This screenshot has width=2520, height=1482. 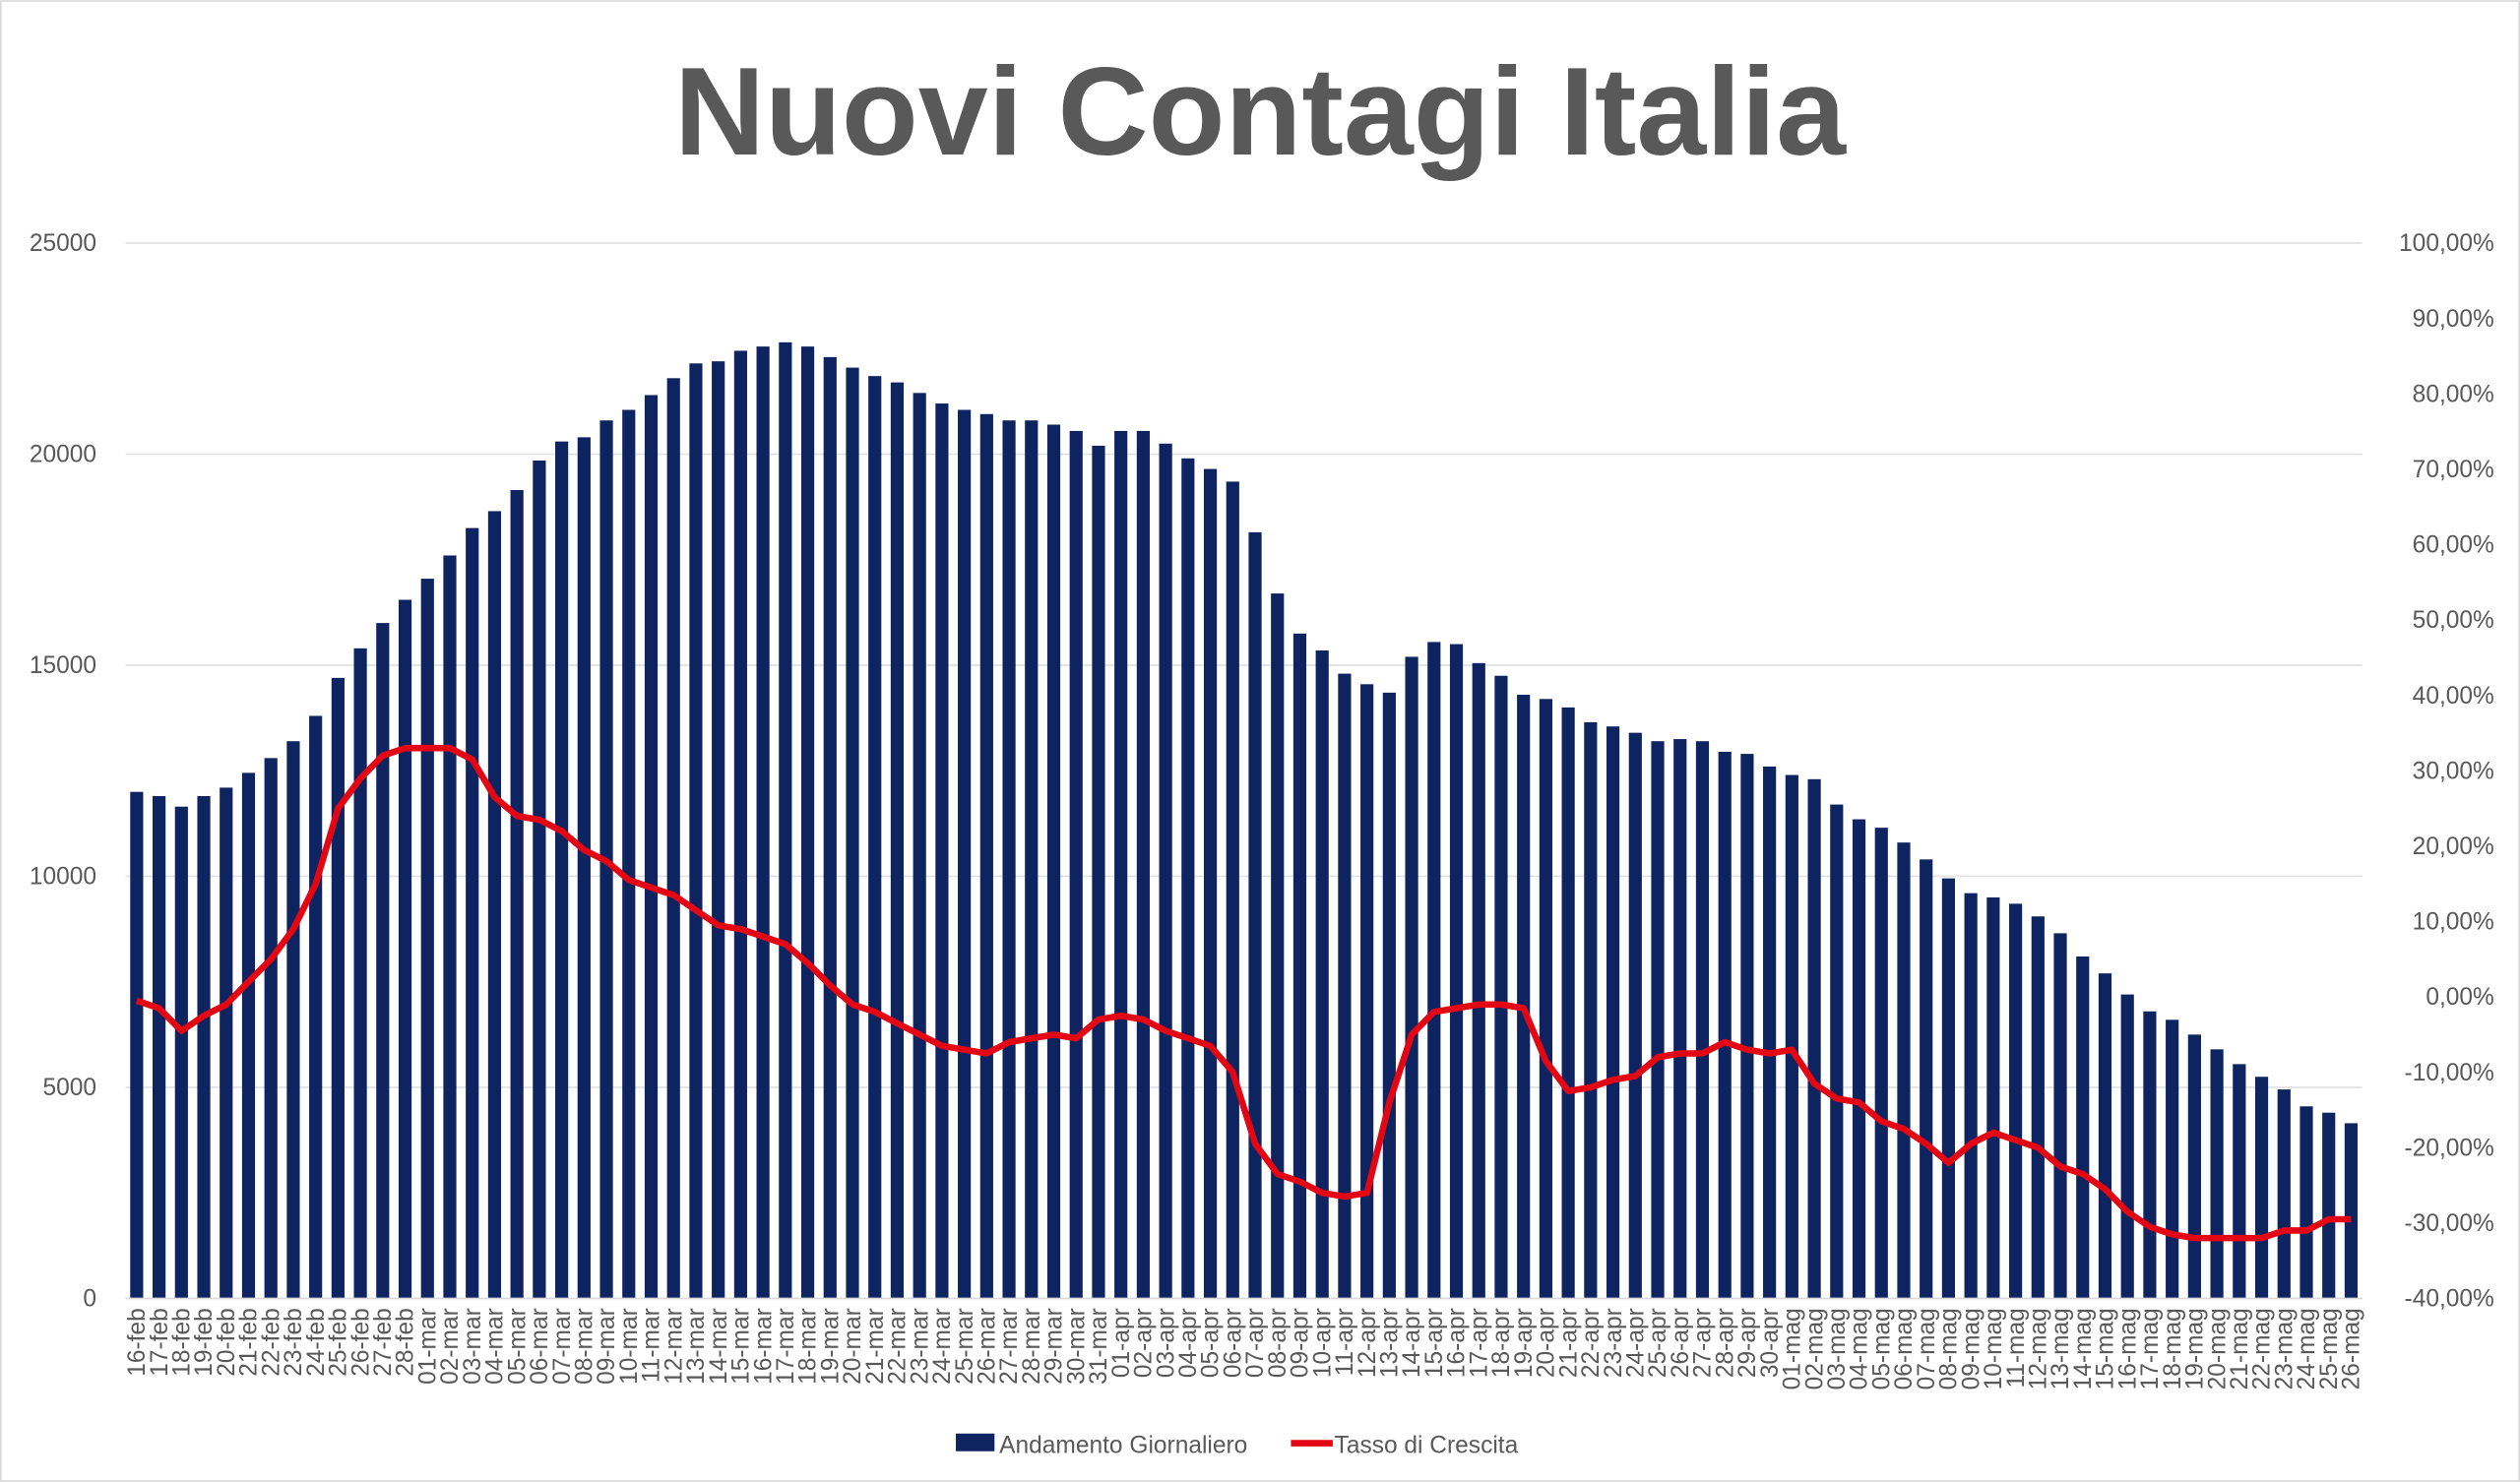 I want to click on y2-tick-label: 50,00%, so click(x=2453, y=620).